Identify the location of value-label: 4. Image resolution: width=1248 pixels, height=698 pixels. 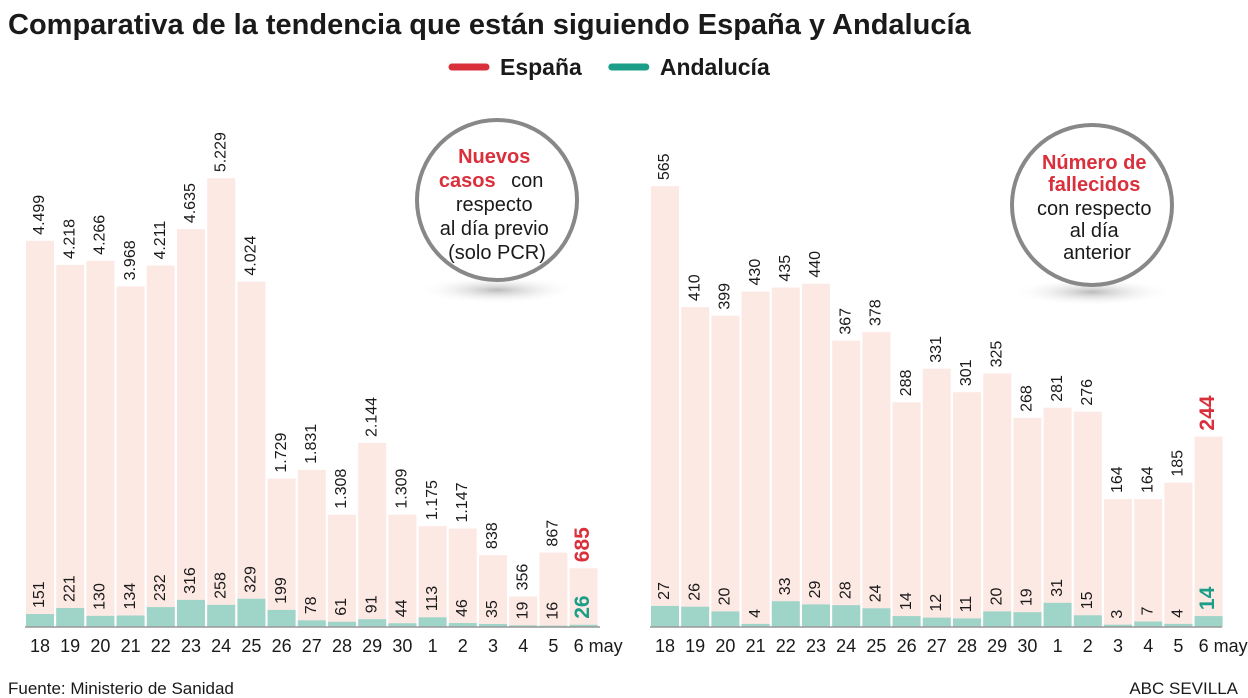
(755, 613).